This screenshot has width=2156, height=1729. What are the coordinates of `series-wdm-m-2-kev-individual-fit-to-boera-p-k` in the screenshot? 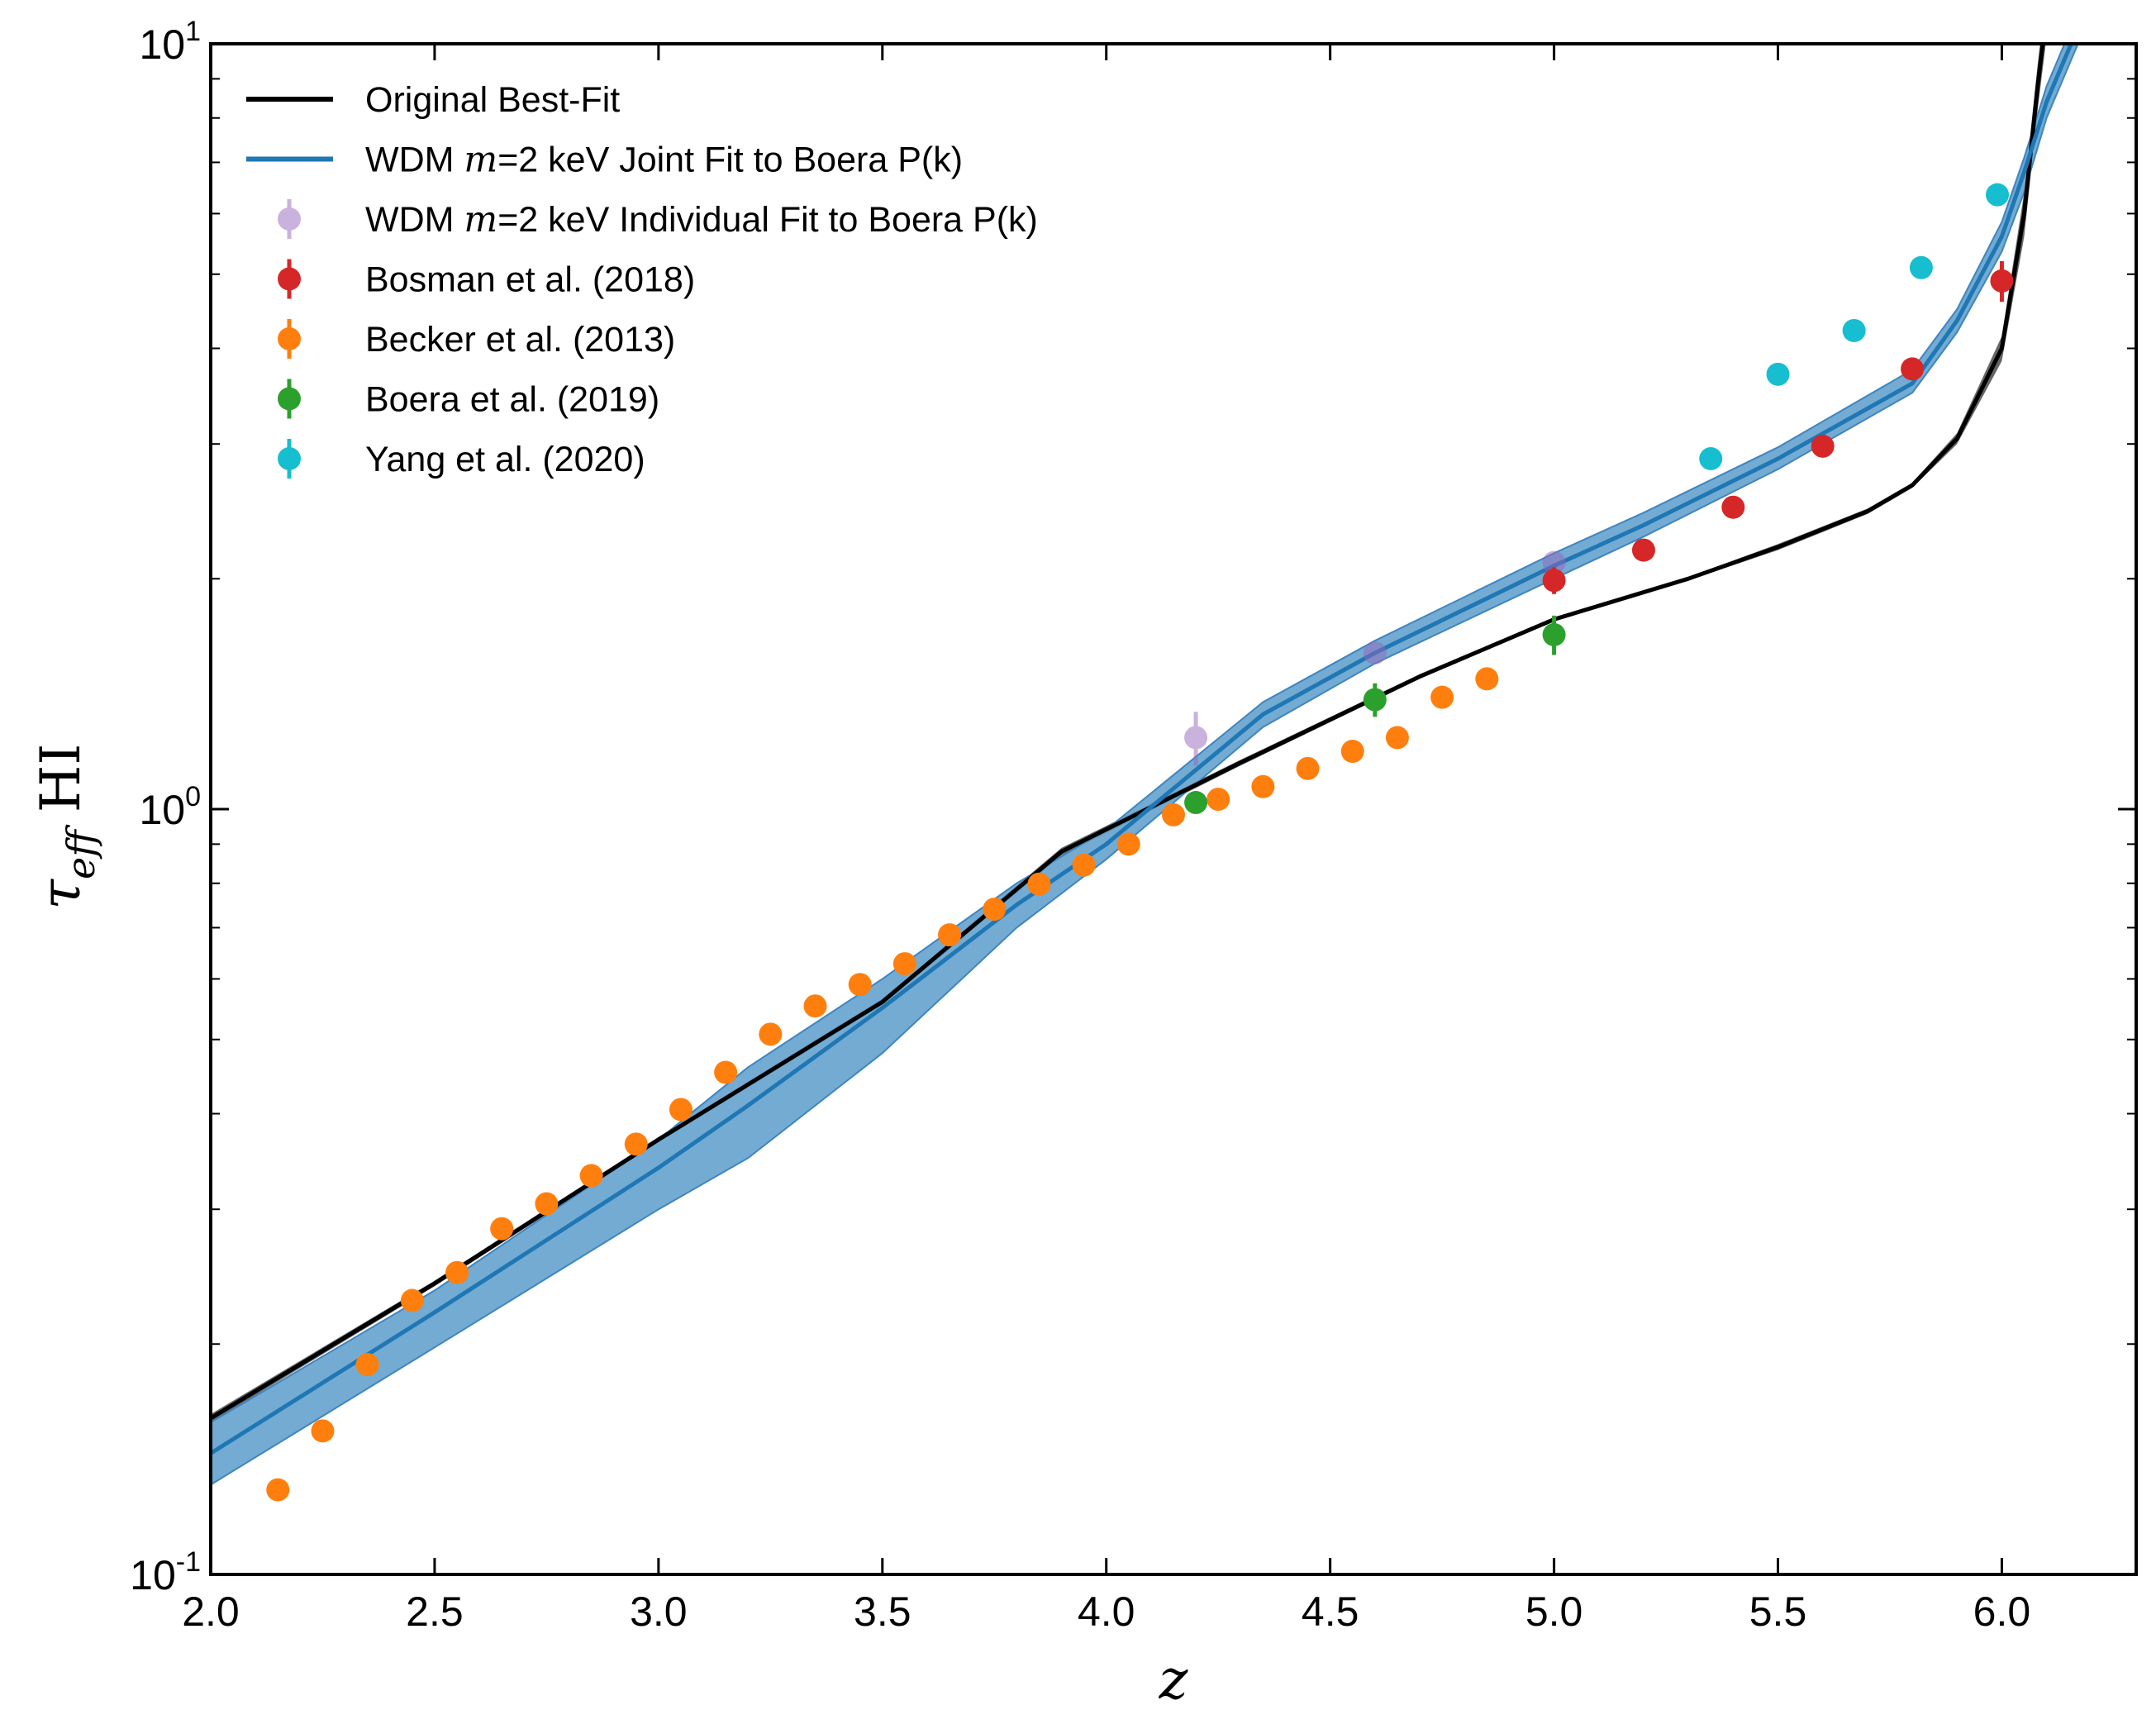 It's located at (1375, 658).